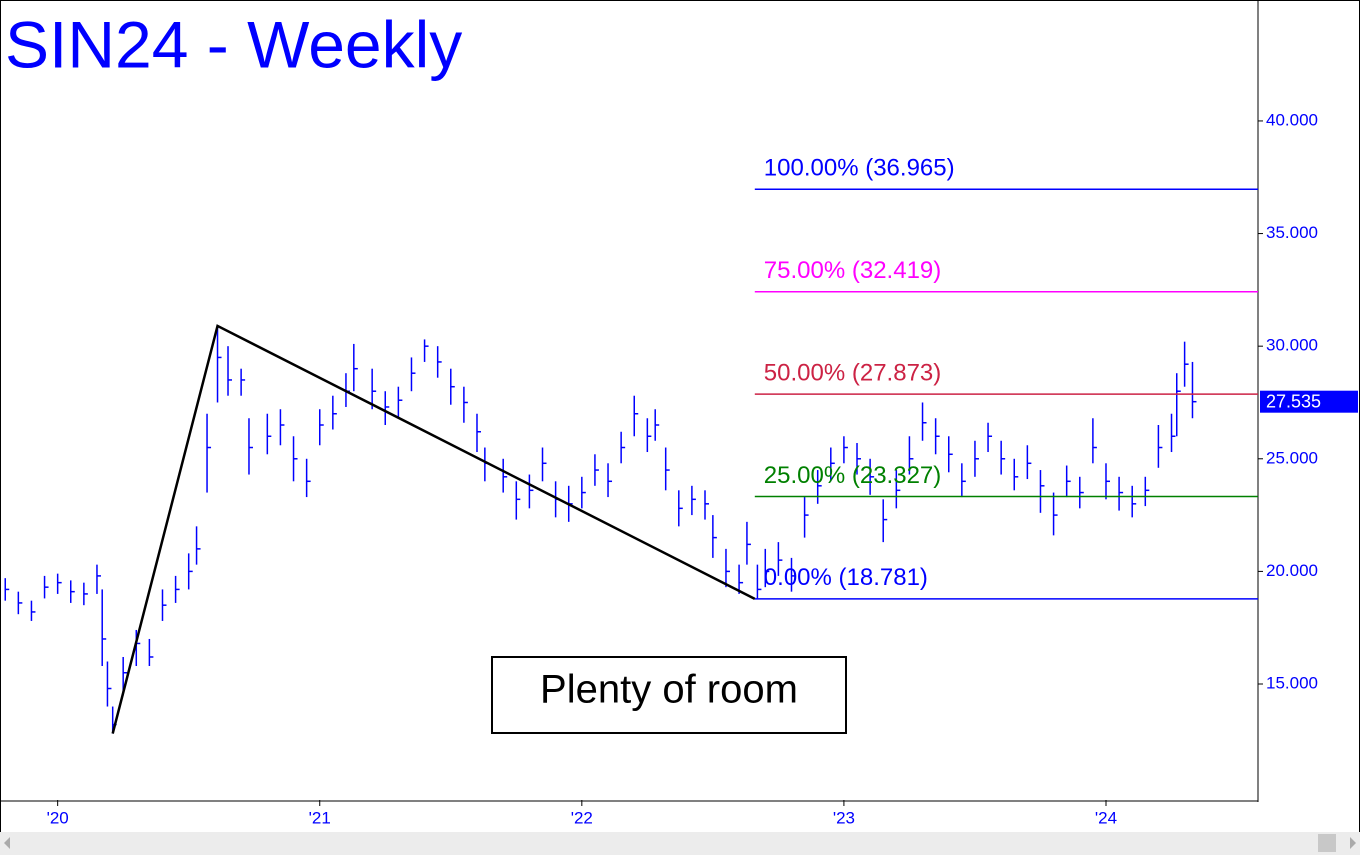  Describe the element at coordinates (1292, 119) in the screenshot. I see `y-tick-label: 40.000` at that location.